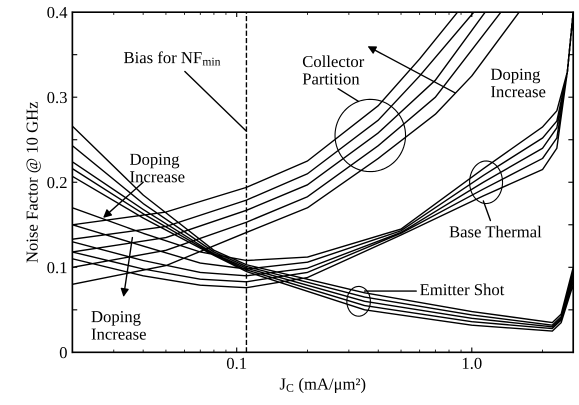  Describe the element at coordinates (462, 290) in the screenshot. I see `annotation: Emitter Shot` at that location.